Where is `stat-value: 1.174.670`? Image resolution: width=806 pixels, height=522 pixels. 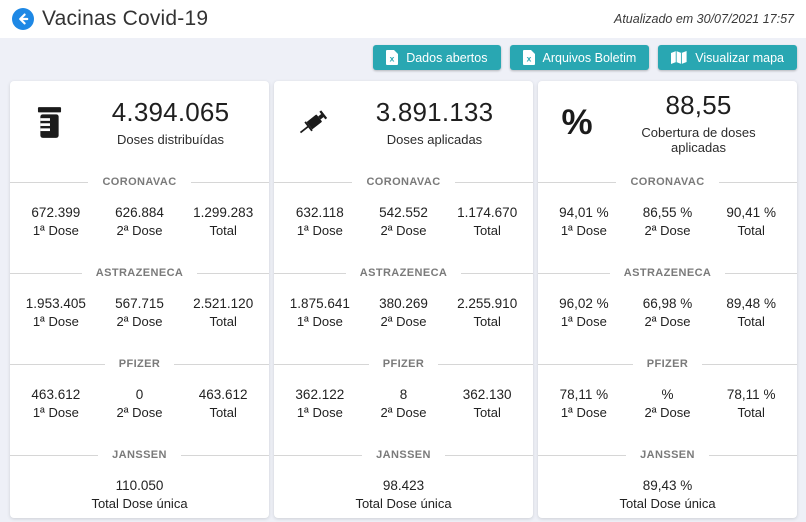 stat-value: 1.174.670 is located at coordinates (487, 212).